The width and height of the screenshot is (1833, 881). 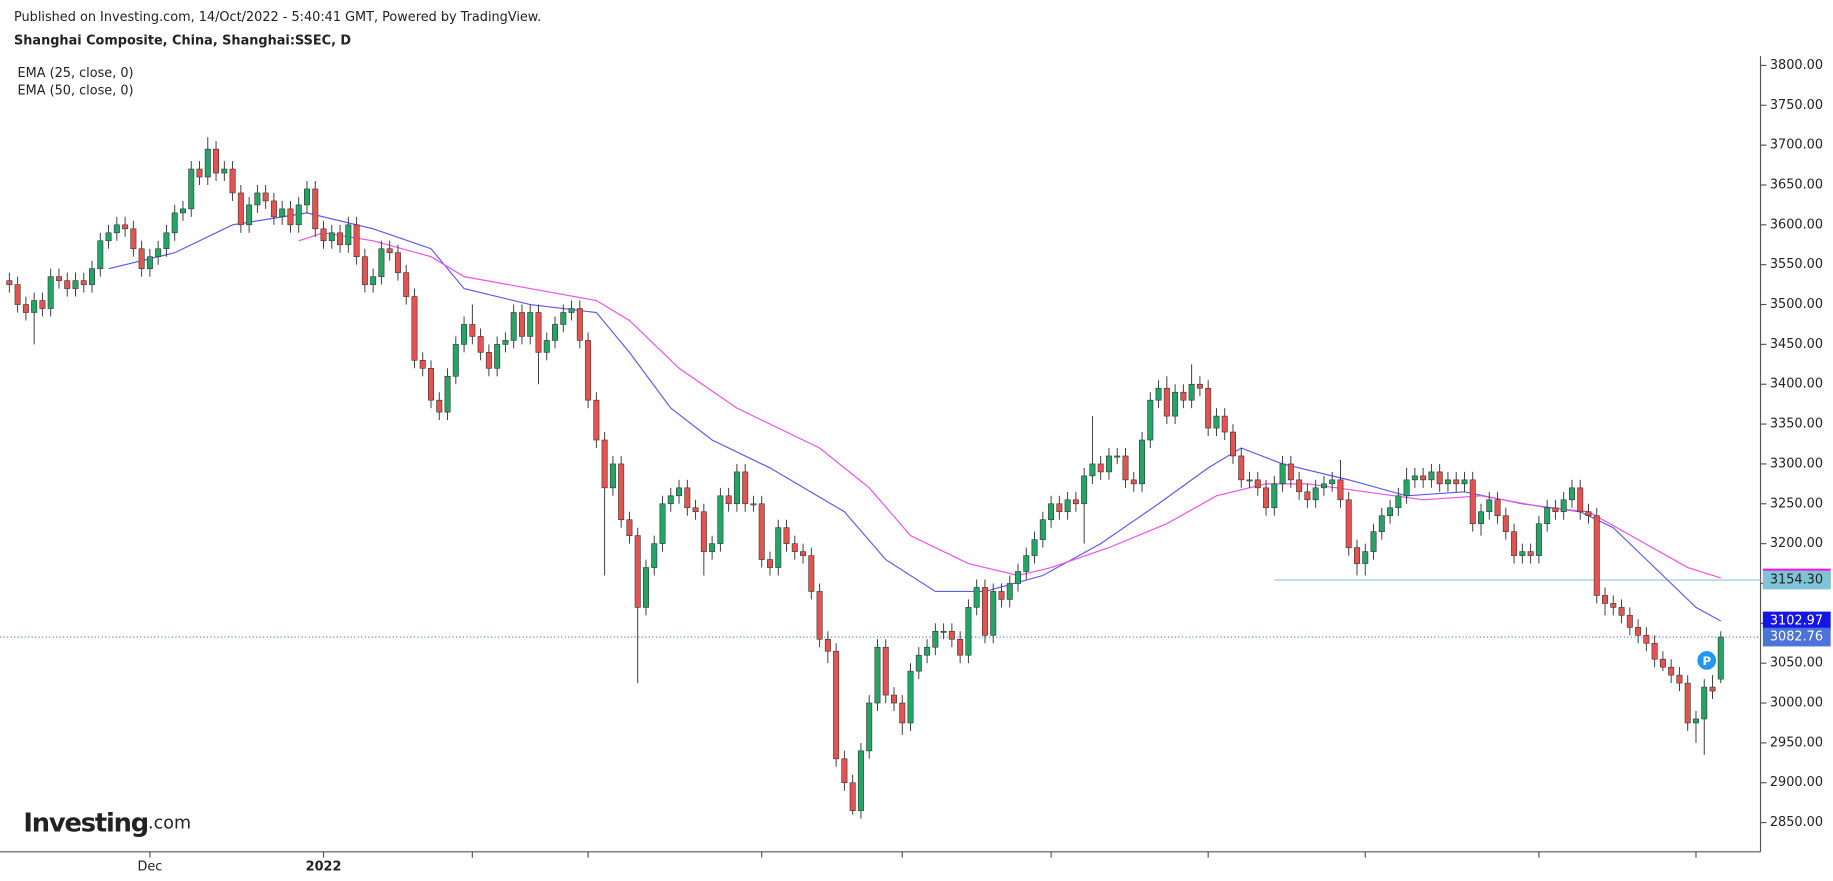 I want to click on value-tag-label: 3082.76, so click(x=1796, y=637).